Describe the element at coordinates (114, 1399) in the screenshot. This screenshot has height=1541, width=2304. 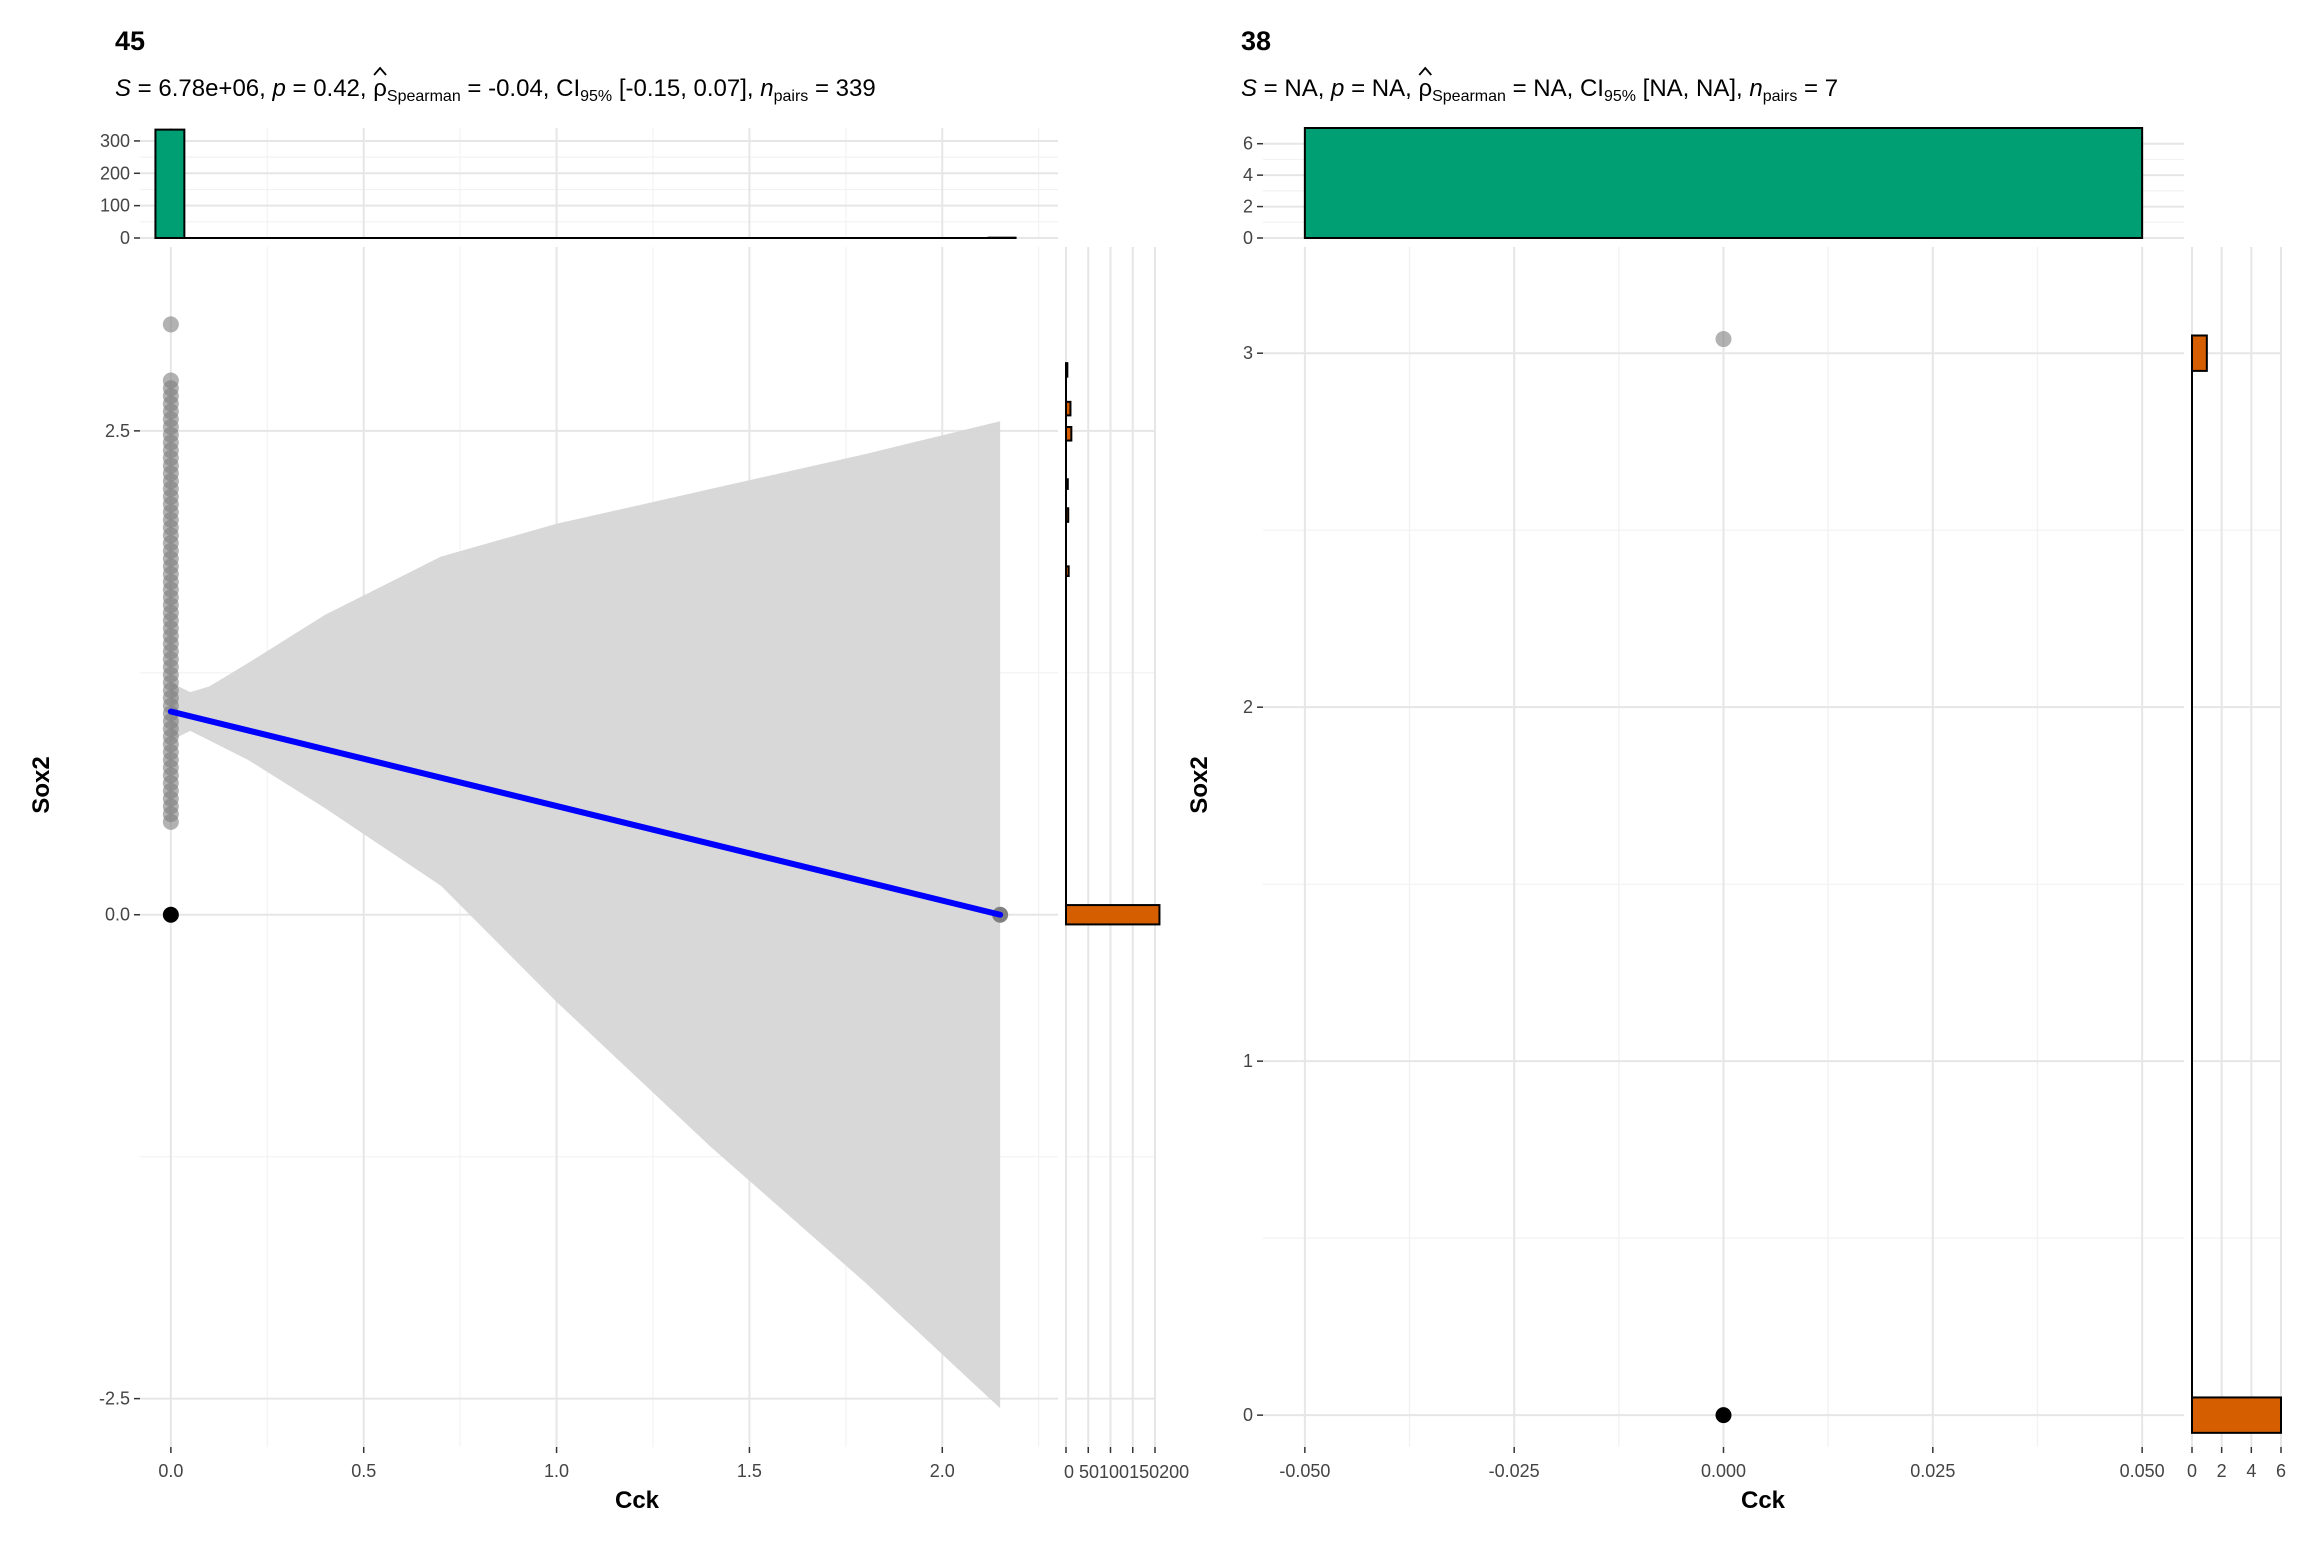
I see `y-tick-label: -2.5` at that location.